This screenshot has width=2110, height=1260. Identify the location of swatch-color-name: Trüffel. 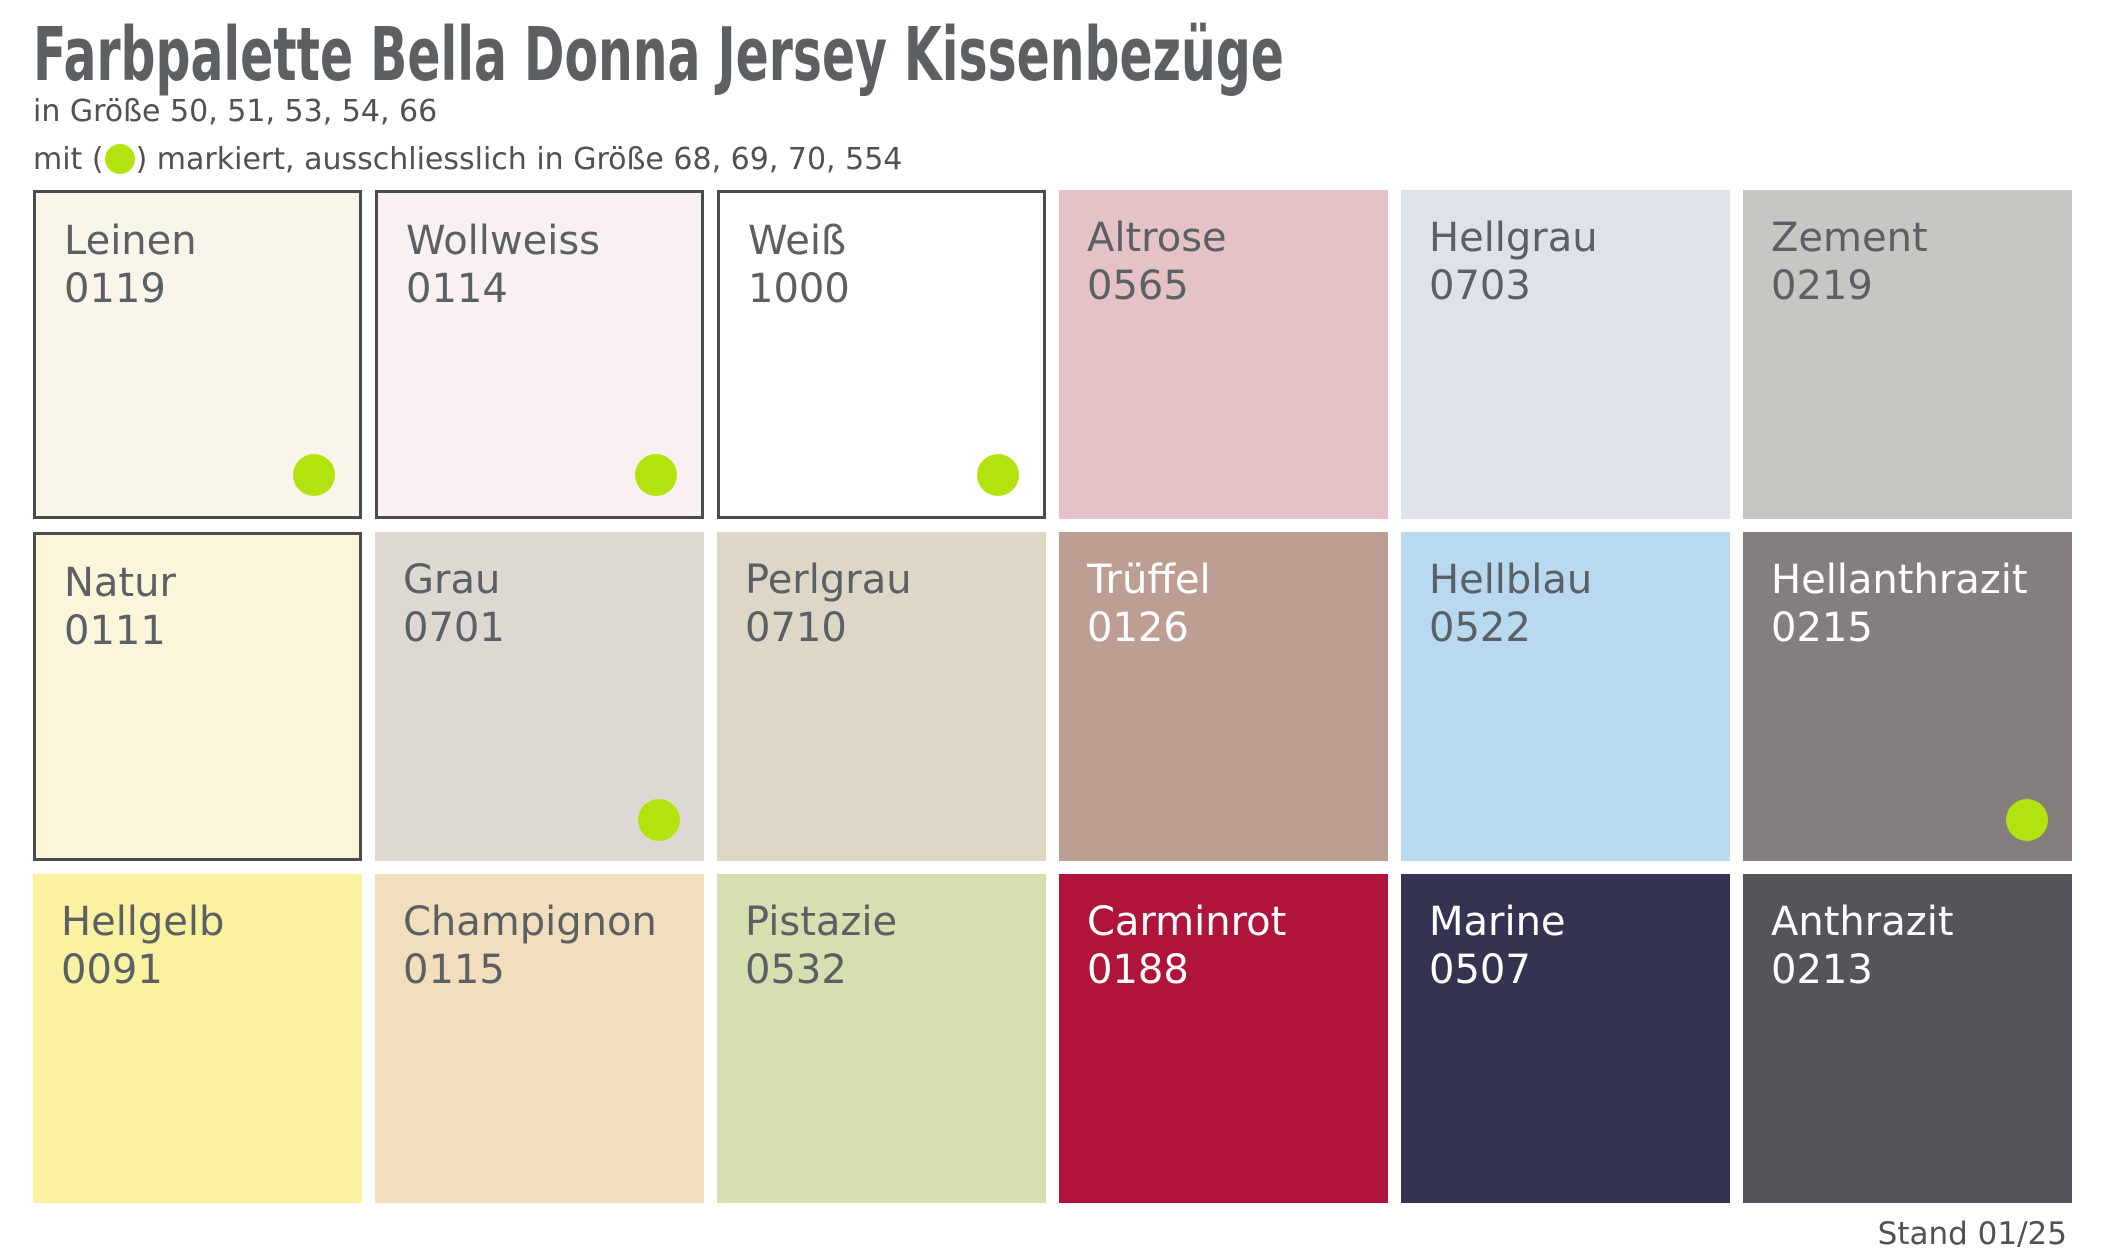
(1149, 580).